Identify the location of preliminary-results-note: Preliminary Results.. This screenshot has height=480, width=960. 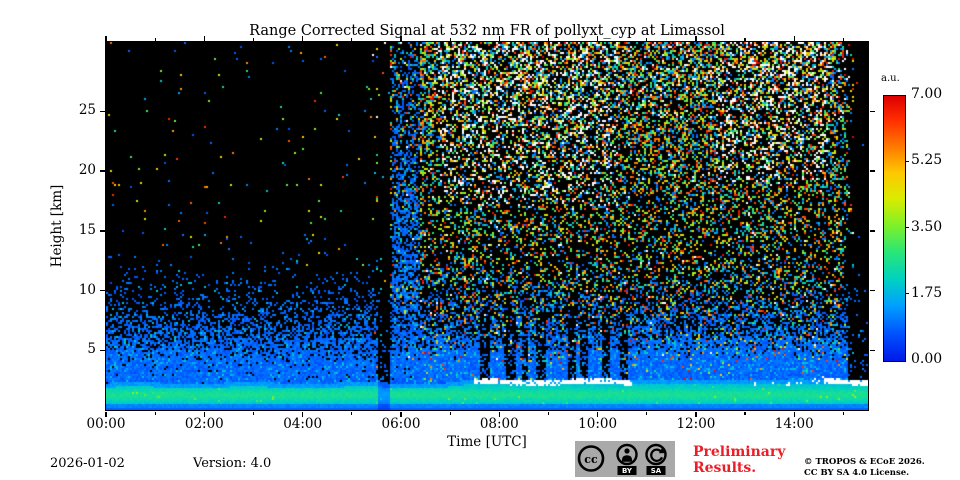
(739, 460).